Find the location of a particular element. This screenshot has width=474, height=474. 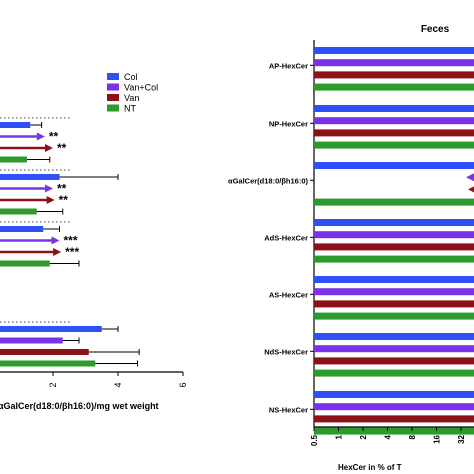

left-x-axis-label: αGalCer(d18:0/βh16:0)/mg wet weight is located at coordinates (79, 406).